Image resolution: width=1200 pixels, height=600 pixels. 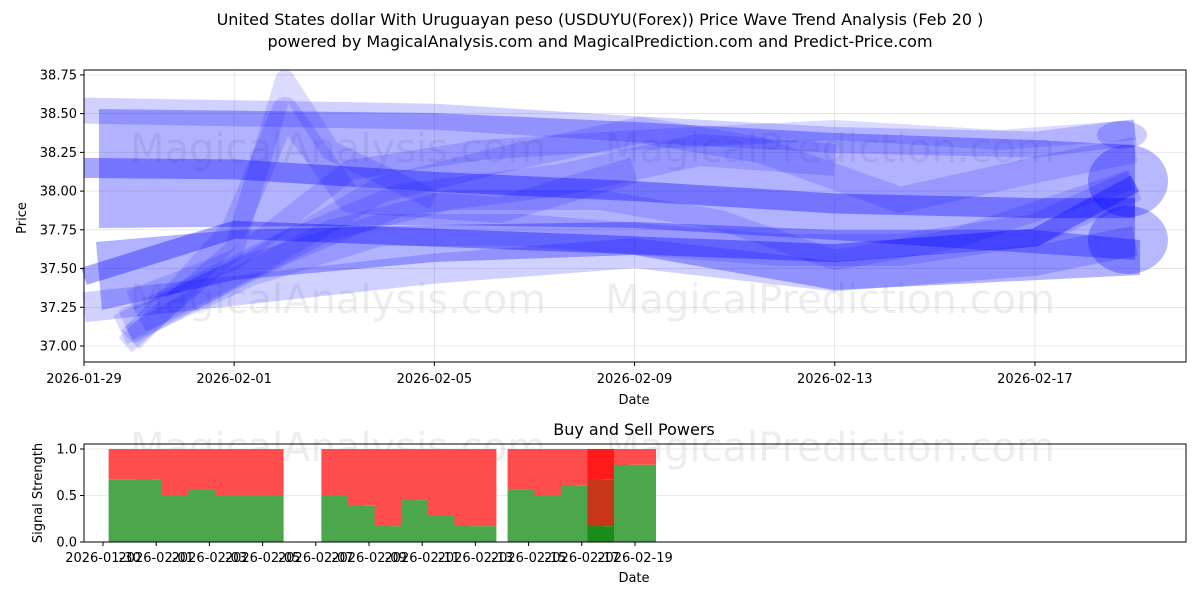 What do you see at coordinates (58, 153) in the screenshot?
I see `y-tick-label: 38.25` at bounding box center [58, 153].